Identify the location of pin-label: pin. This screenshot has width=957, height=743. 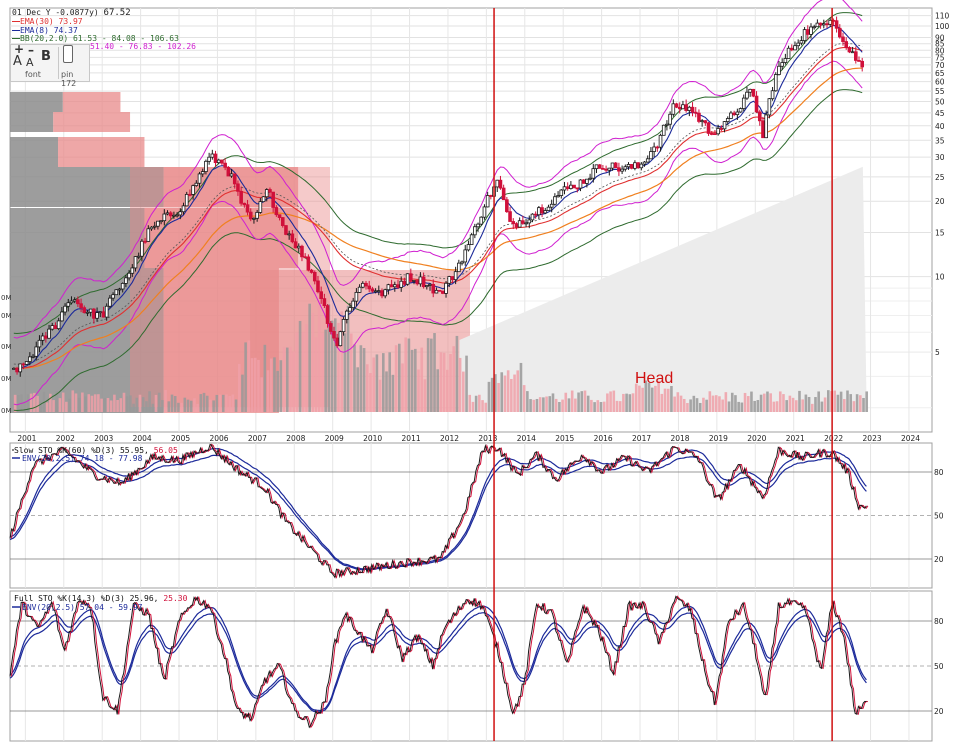
(67, 74).